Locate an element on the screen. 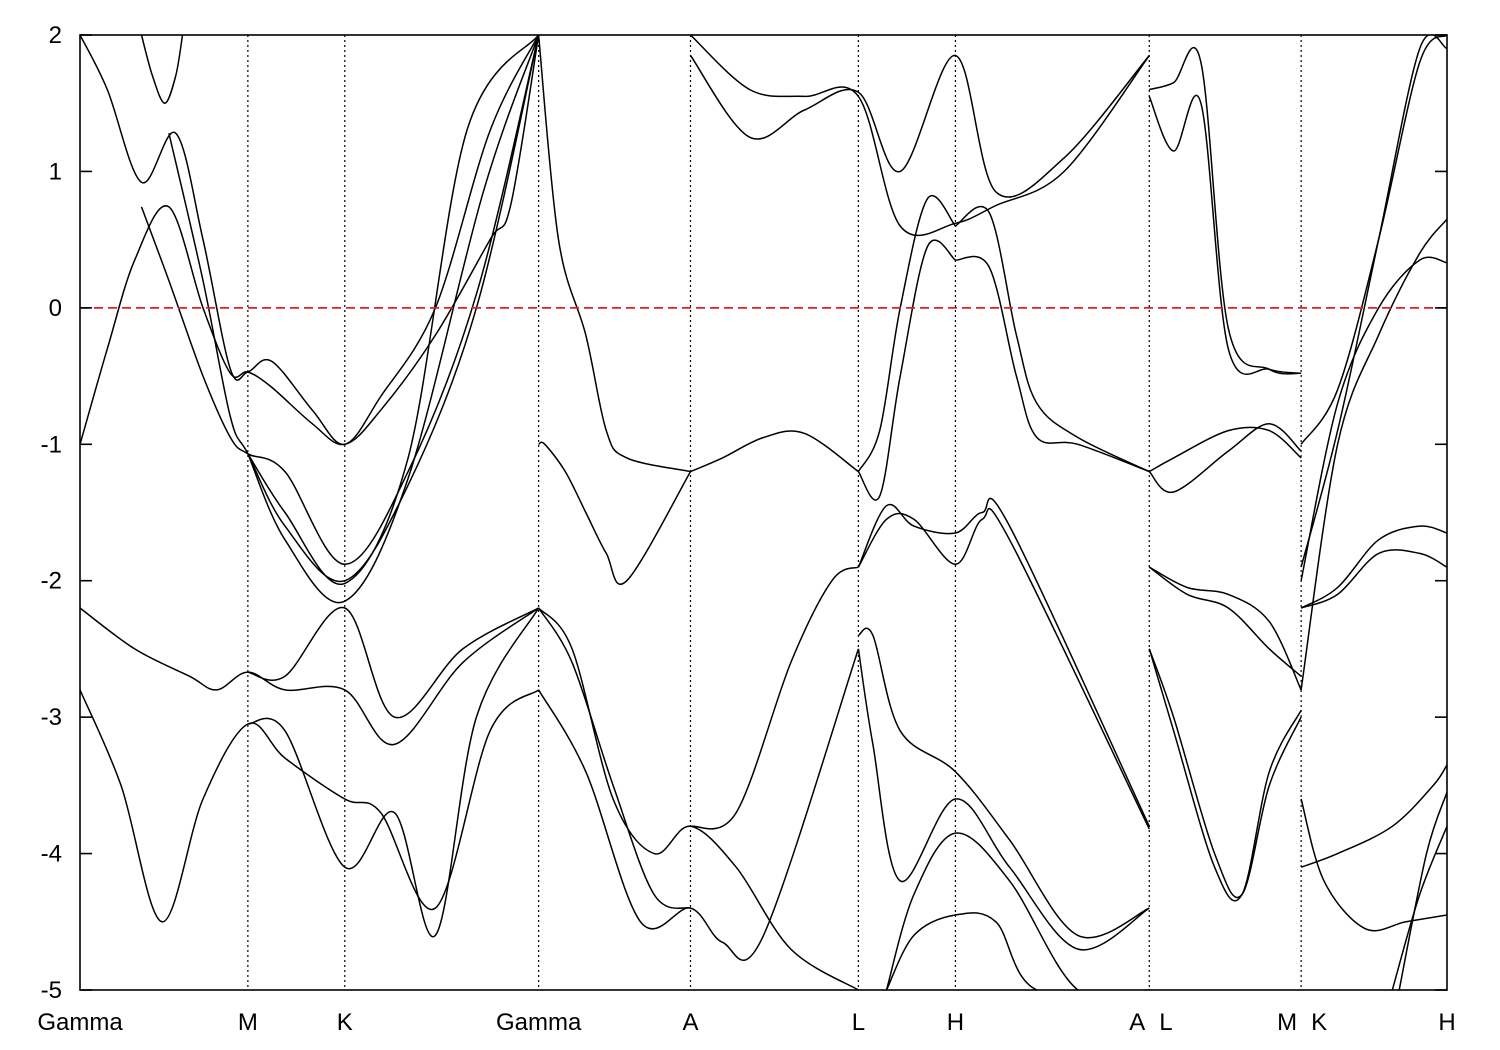 The height and width of the screenshot is (1050, 1500). y-tick-label-1: 1 is located at coordinates (55, 171).